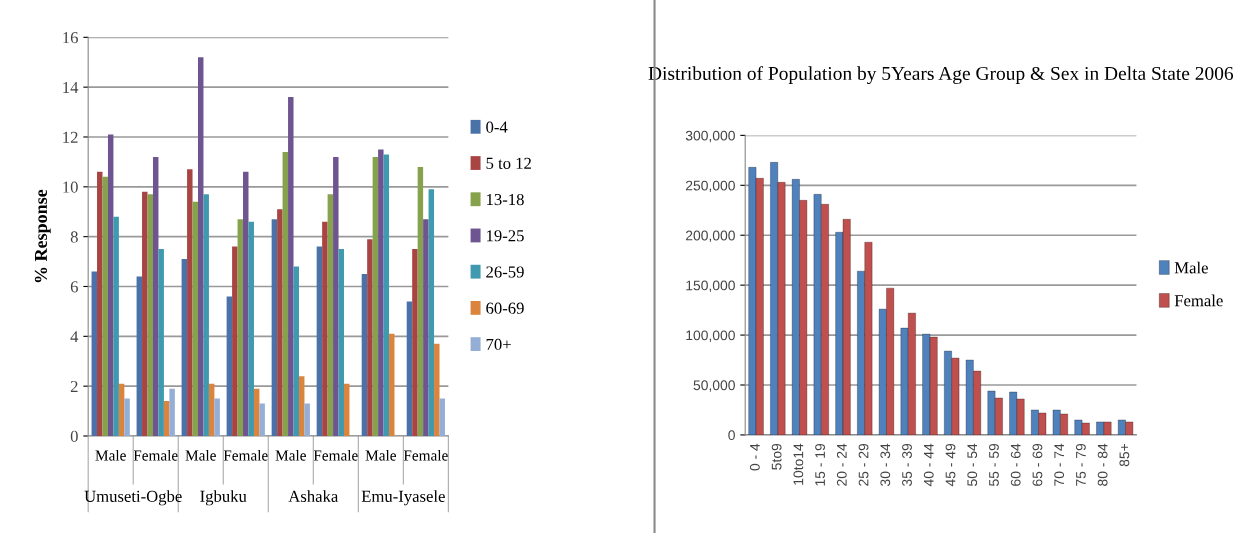 Image resolution: width=1242 pixels, height=533 pixels. I want to click on y-tick-label: 6, so click(74, 287).